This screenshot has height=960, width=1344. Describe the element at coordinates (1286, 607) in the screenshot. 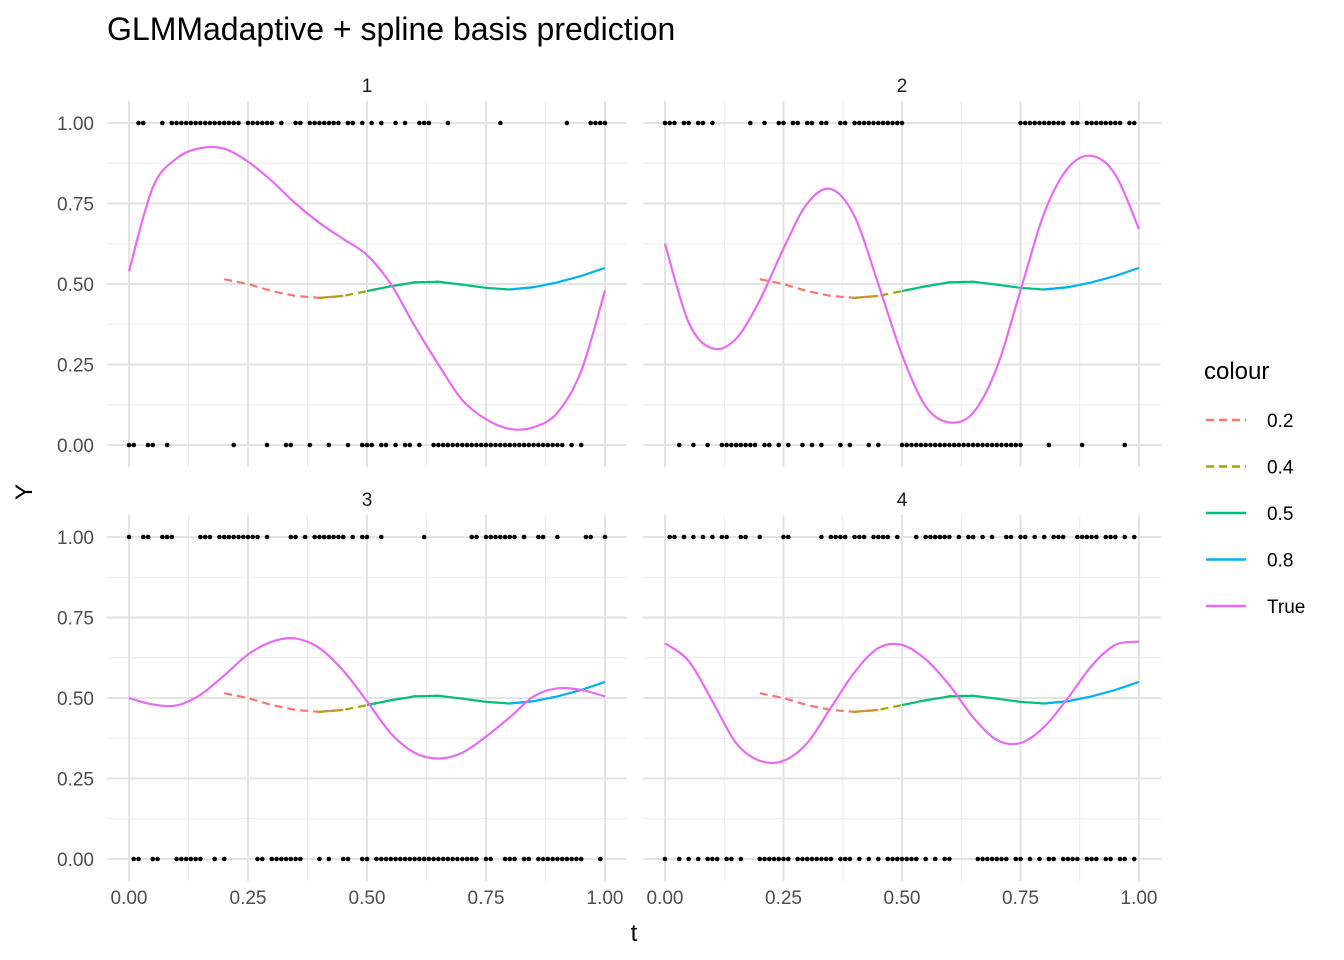

I see `legend-label: True` at that location.